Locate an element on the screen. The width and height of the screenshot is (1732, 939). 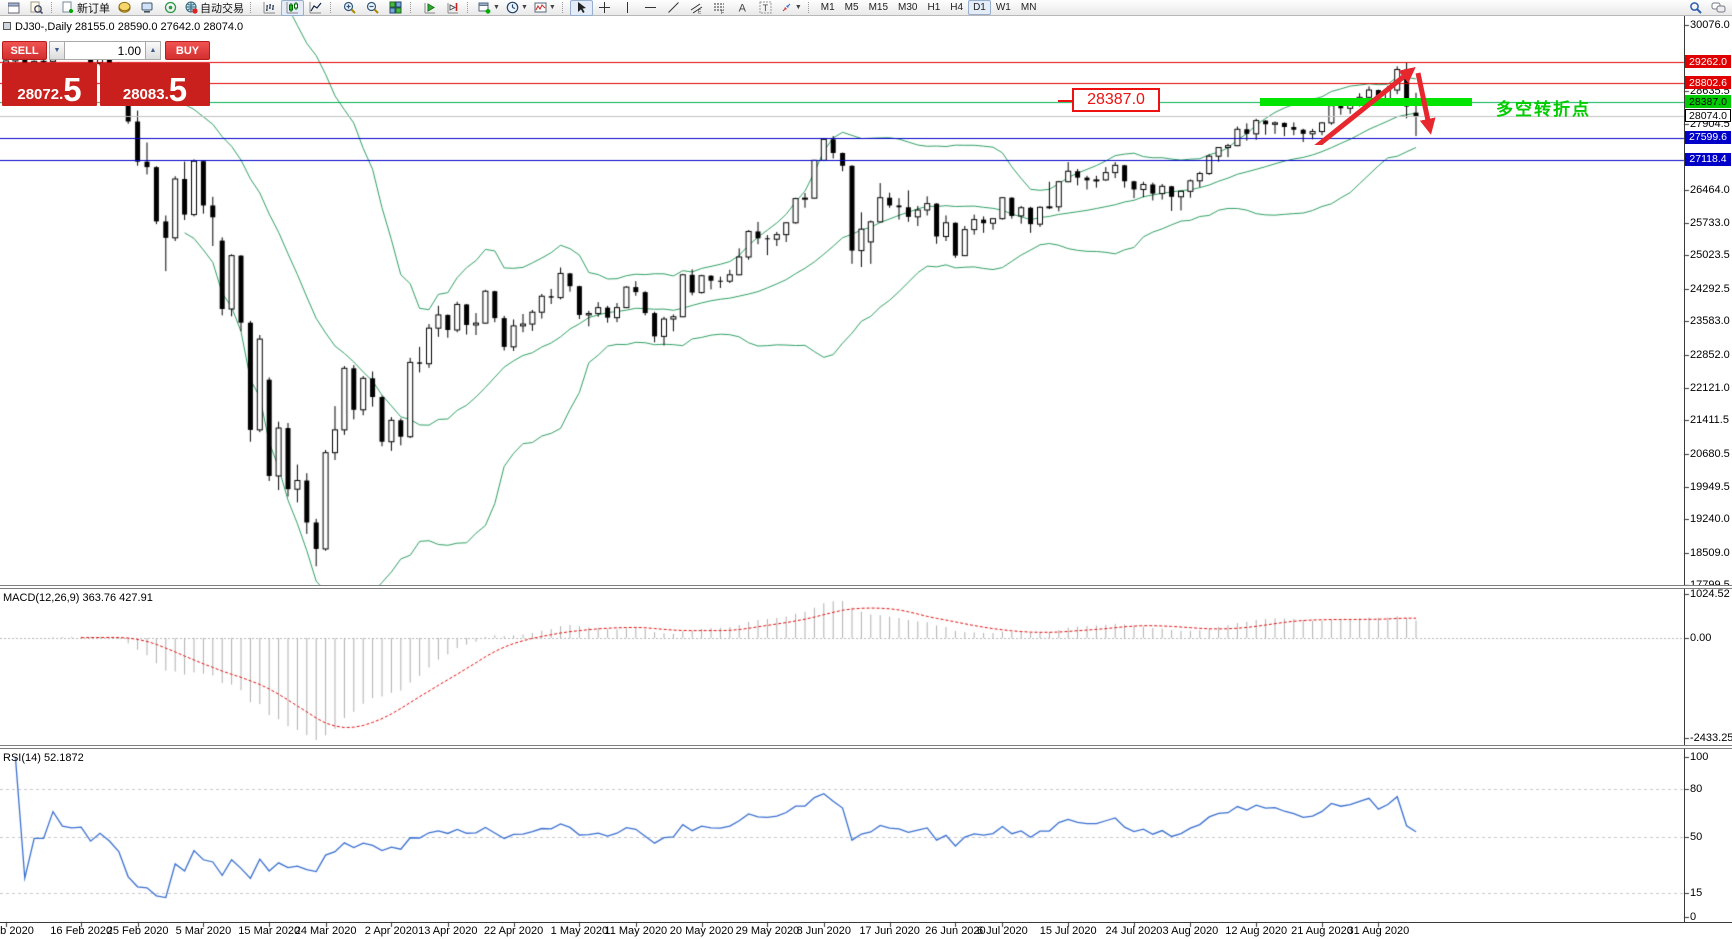
svg-text: A is located at coordinates (742, 8).